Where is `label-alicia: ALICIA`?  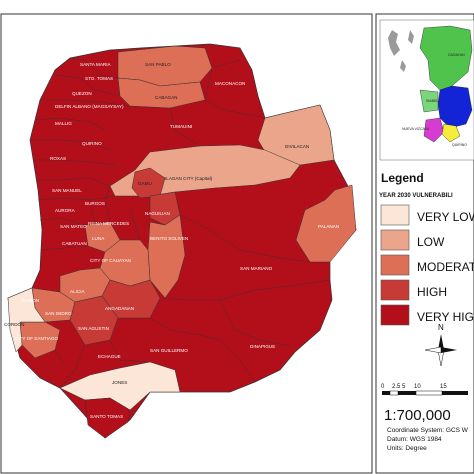
label-alicia: ALICIA is located at coordinates (77, 291).